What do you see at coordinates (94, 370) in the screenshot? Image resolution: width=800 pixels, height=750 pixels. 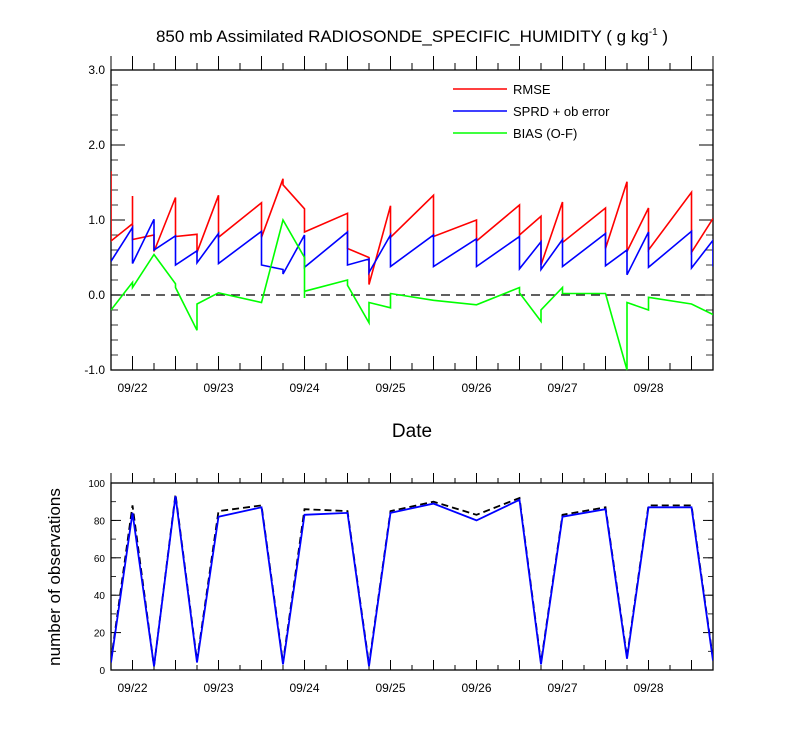 I see `y-tick-label: -1.0` at bounding box center [94, 370].